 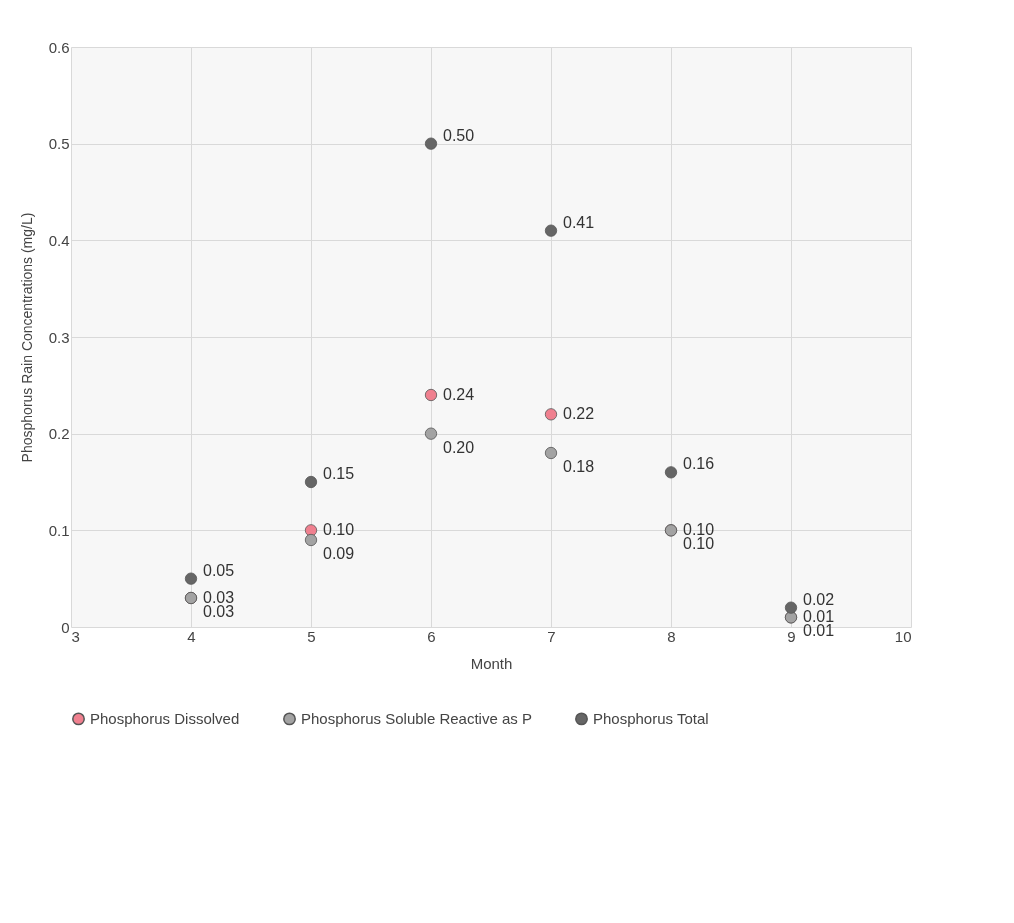 I want to click on data-label: 0.18, so click(x=579, y=466).